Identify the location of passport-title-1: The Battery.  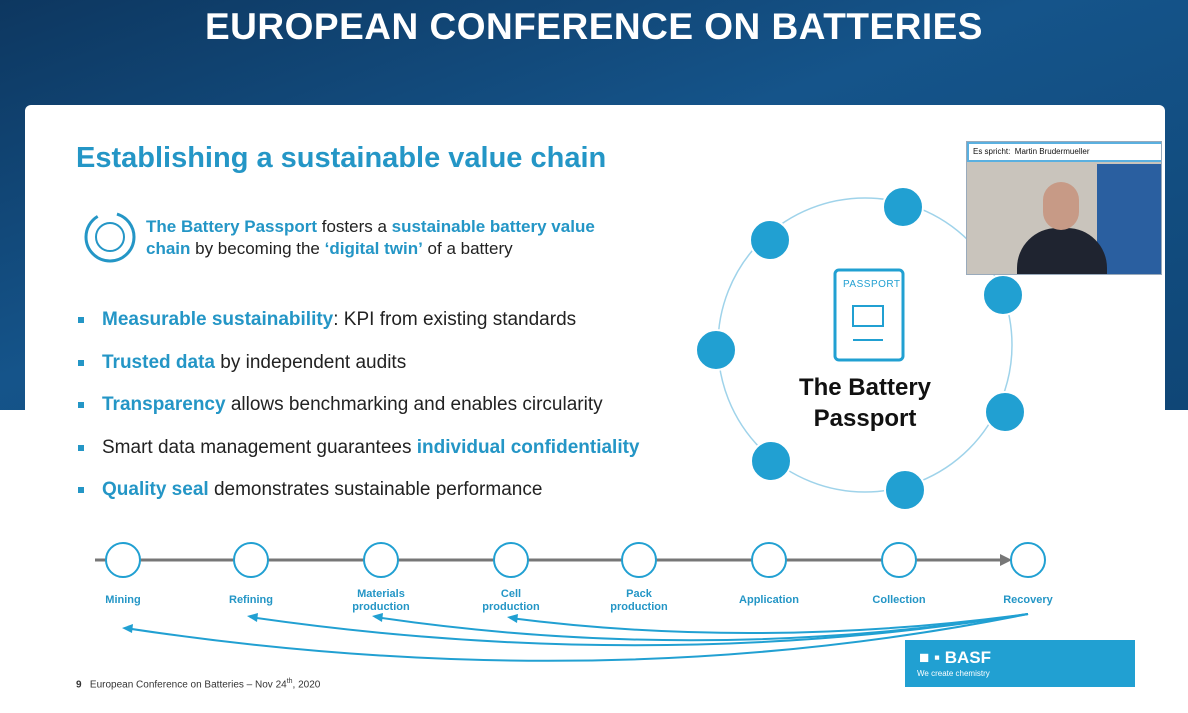
(865, 387).